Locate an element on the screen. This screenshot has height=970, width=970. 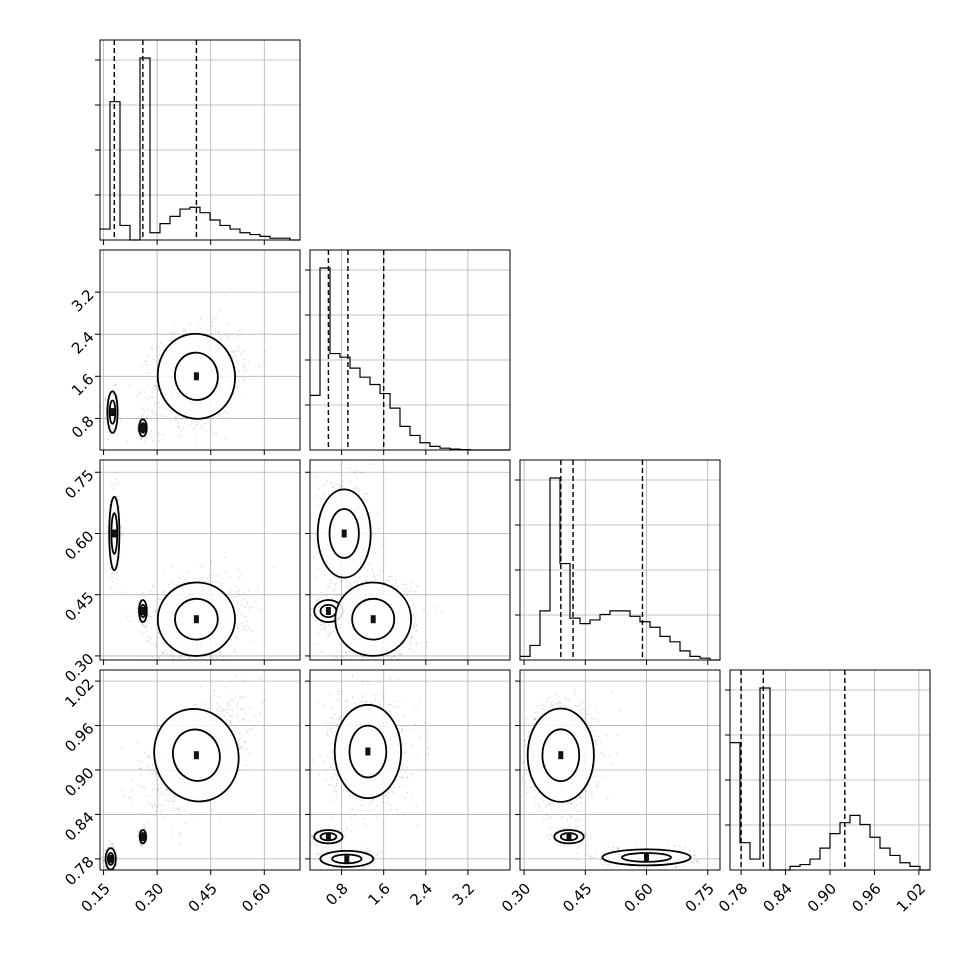
scatter-points is located at coordinates (374, 563).